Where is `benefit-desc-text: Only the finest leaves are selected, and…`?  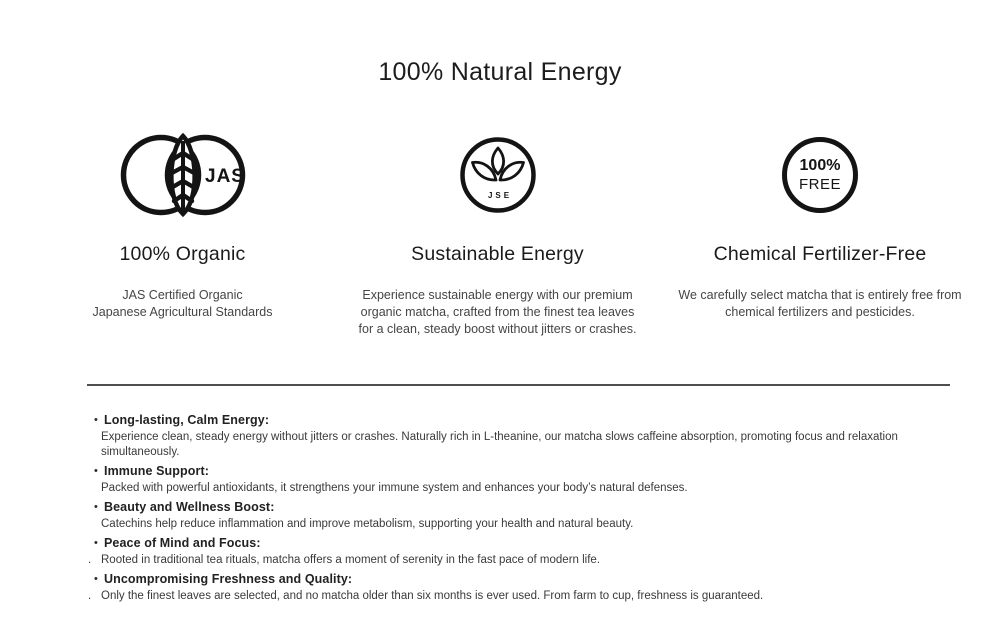
benefit-desc-text: Only the finest leaves are selected, and… is located at coordinates (432, 596).